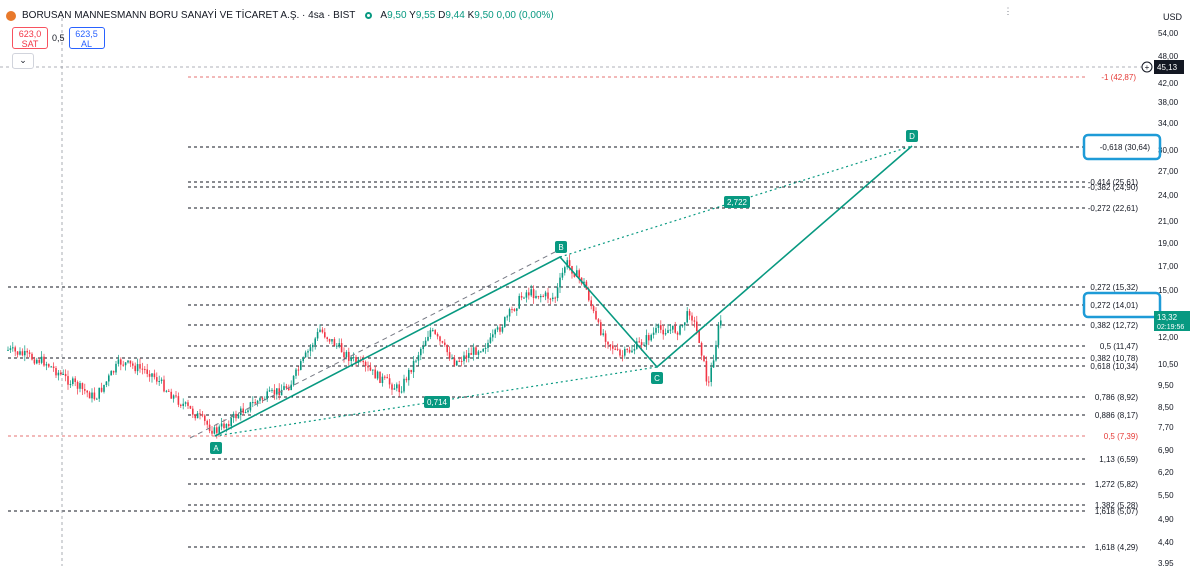 The image size is (1200, 571). Describe the element at coordinates (1114, 305) in the screenshot. I see `fib-level-label: 0,272 (14,01)` at that location.